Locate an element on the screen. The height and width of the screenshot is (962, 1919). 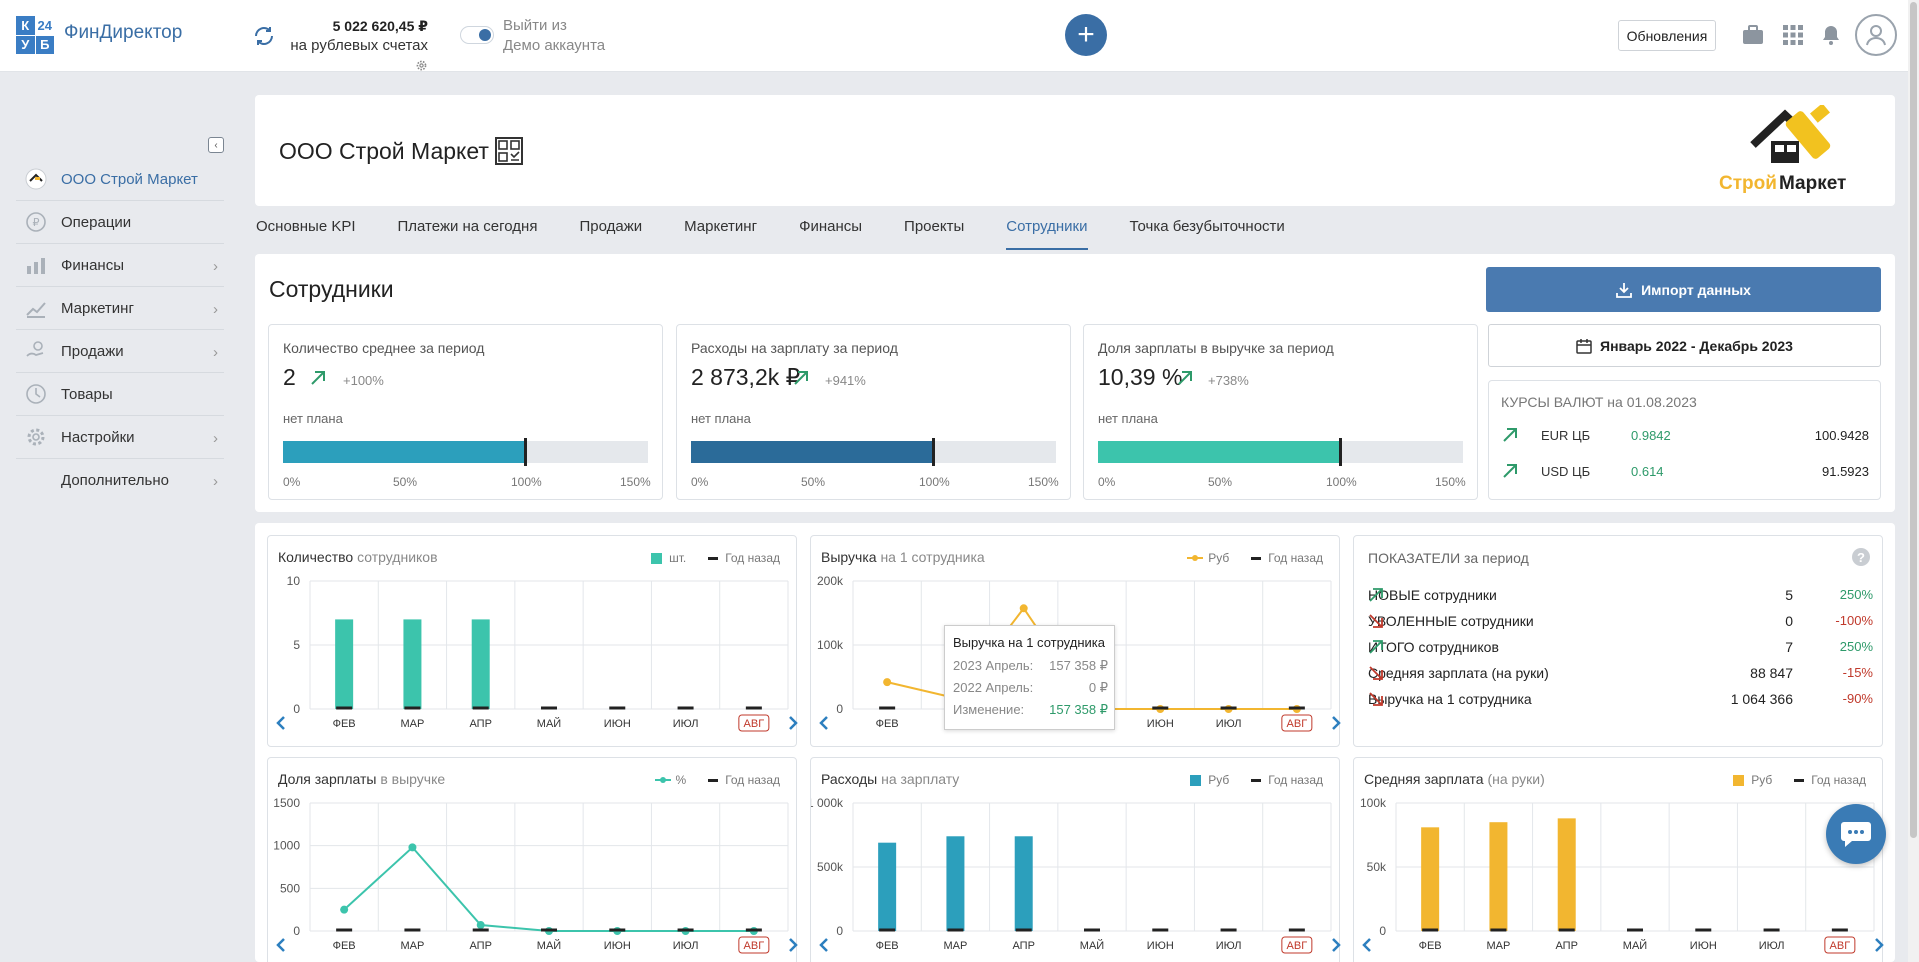
chart-title: Расходы на зарплату is located at coordinates (890, 779).